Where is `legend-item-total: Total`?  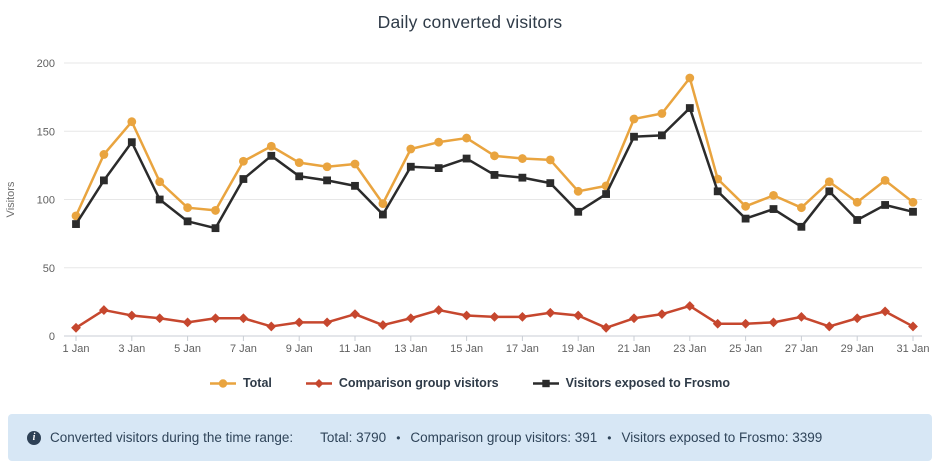
legend-item-total: Total is located at coordinates (240, 383).